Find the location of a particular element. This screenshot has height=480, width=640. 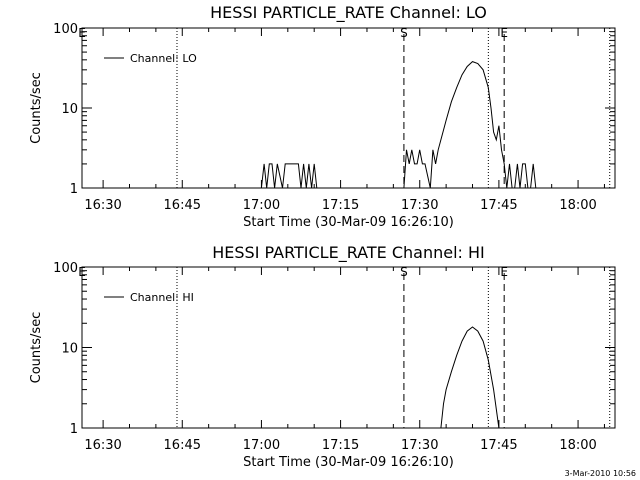

legend-label: Channel: HI is located at coordinates (162, 297).